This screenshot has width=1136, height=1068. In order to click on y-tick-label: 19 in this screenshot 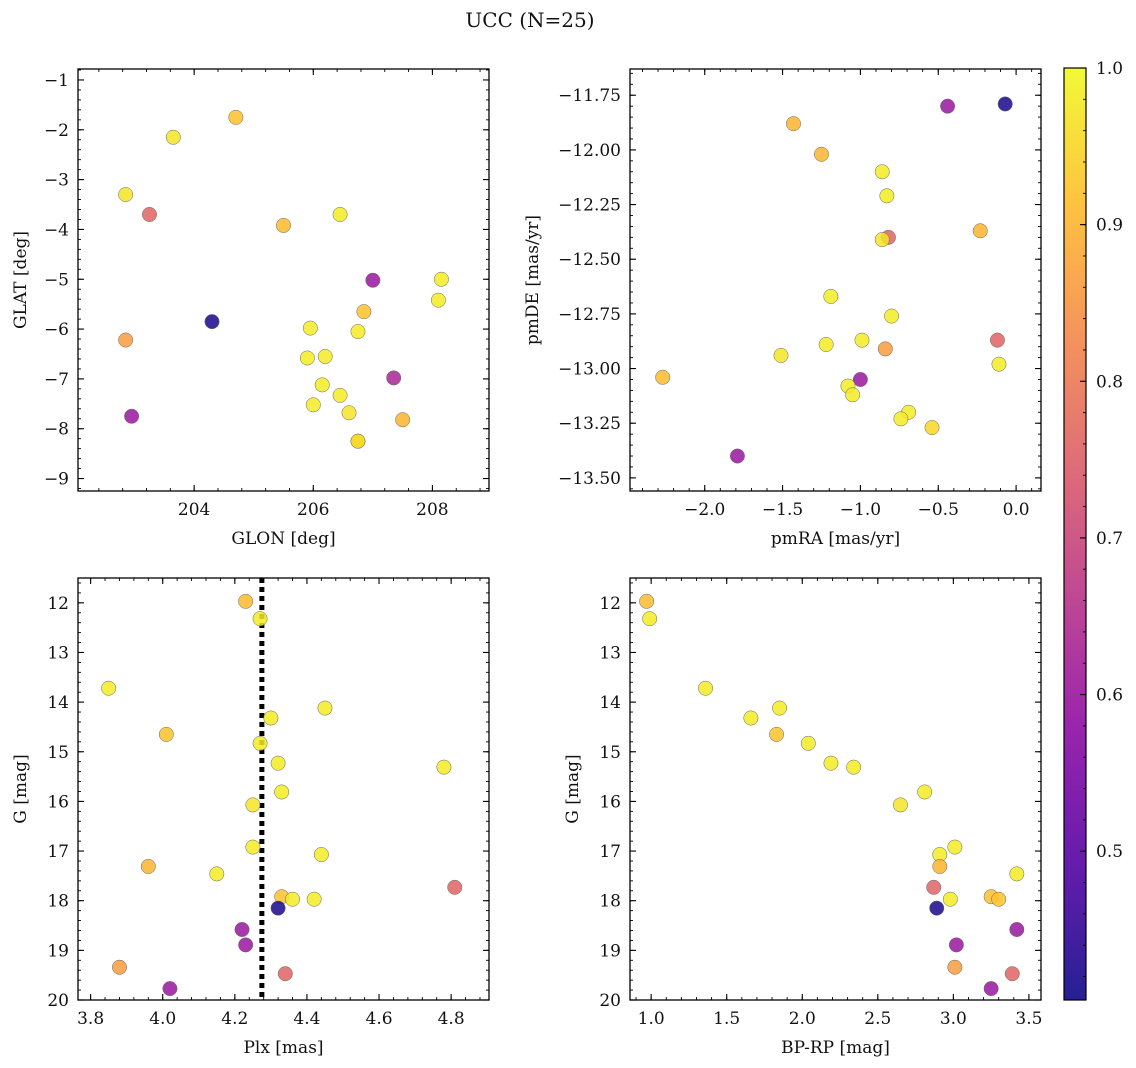, I will do `click(58, 951)`.